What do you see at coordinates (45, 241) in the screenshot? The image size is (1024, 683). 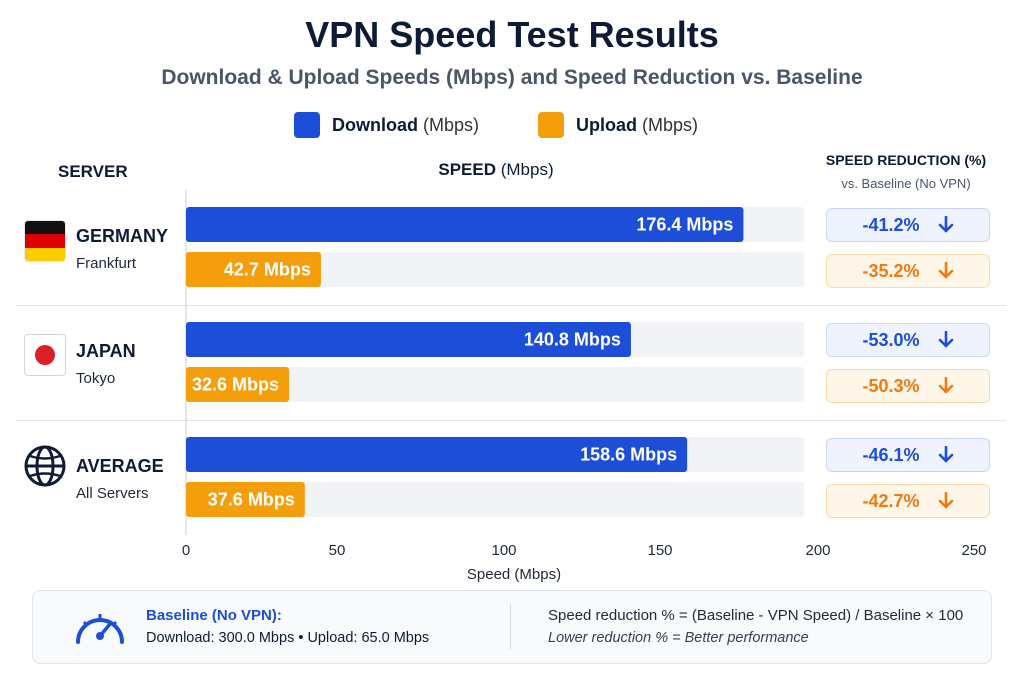 I see `germany-flag-icon` at bounding box center [45, 241].